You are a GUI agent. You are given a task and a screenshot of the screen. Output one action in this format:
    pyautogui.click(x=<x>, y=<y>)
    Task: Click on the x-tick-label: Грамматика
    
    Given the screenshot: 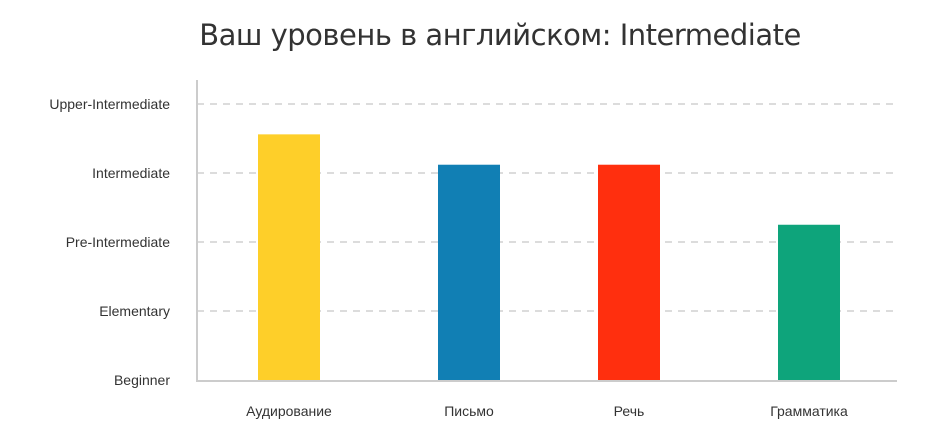 What is the action you would take?
    pyautogui.click(x=809, y=411)
    